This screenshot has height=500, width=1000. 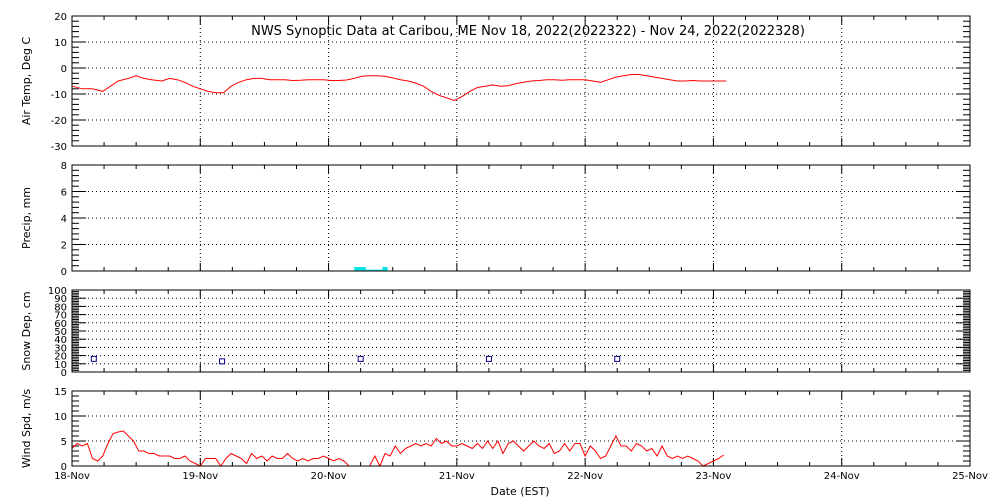 I want to click on y-tick-label: 15, so click(x=60, y=392).